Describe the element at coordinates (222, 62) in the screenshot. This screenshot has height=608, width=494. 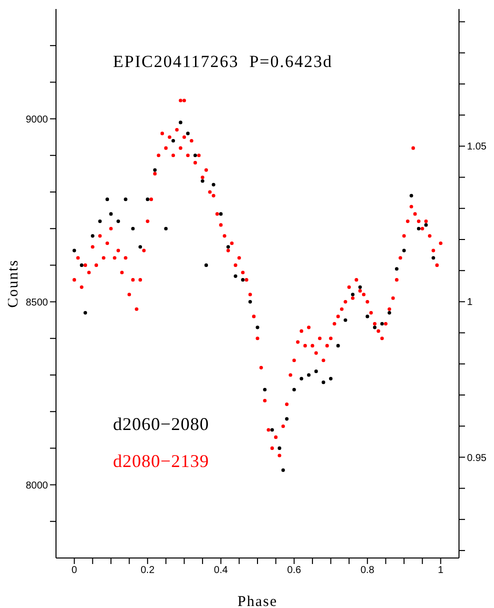
I see `text: EPIC204117263 P=0.6423d` at that location.